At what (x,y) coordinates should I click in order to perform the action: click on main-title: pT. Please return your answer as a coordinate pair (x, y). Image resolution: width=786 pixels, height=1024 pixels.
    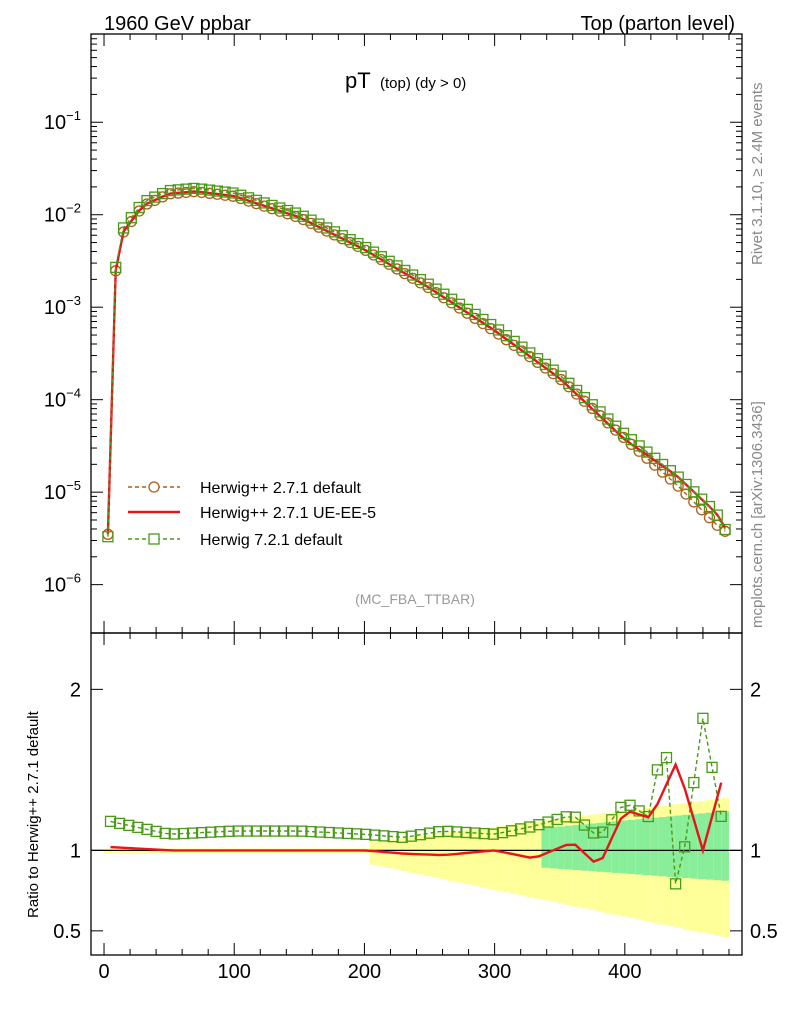
    Looking at the image, I should click on (358, 80).